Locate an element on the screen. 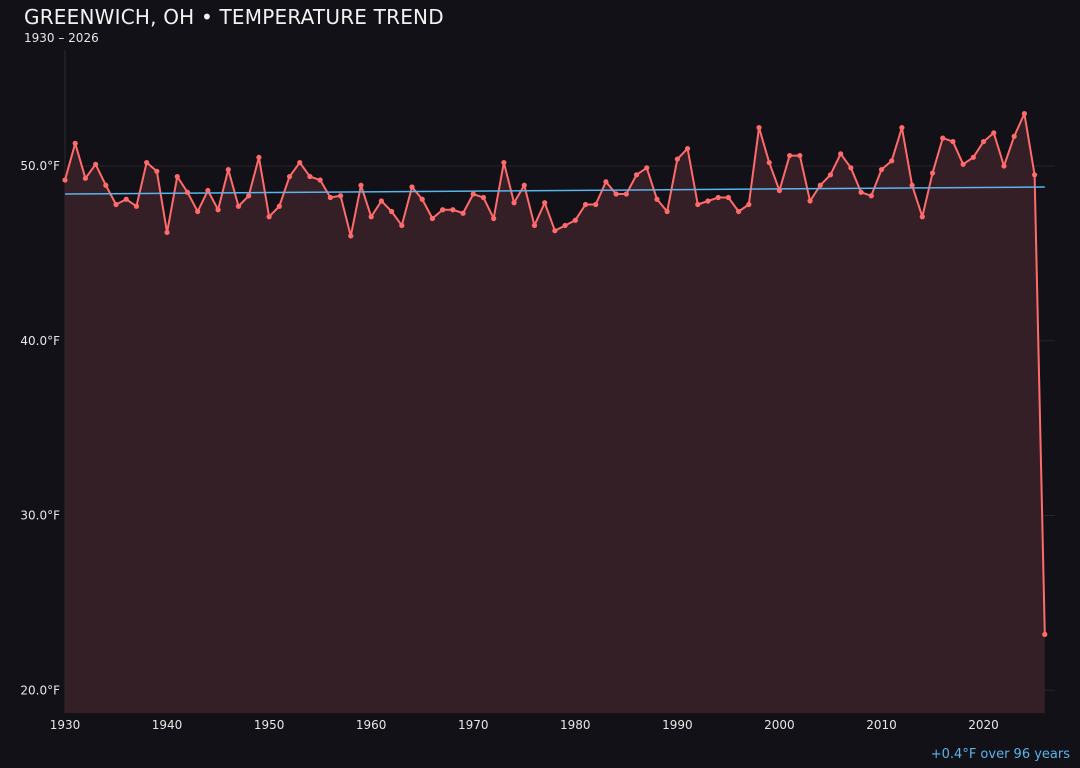 The height and width of the screenshot is (768, 1080). x-tick-label: 1940 is located at coordinates (167, 725).